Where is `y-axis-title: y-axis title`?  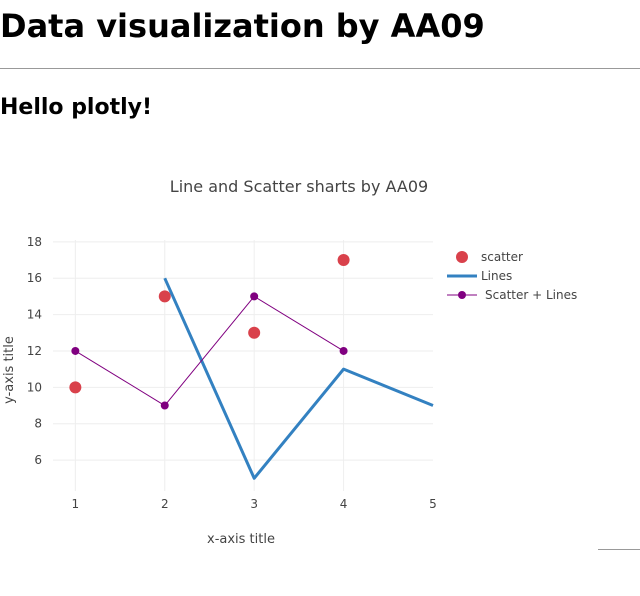
y-axis-title: y-axis title is located at coordinates (9, 370).